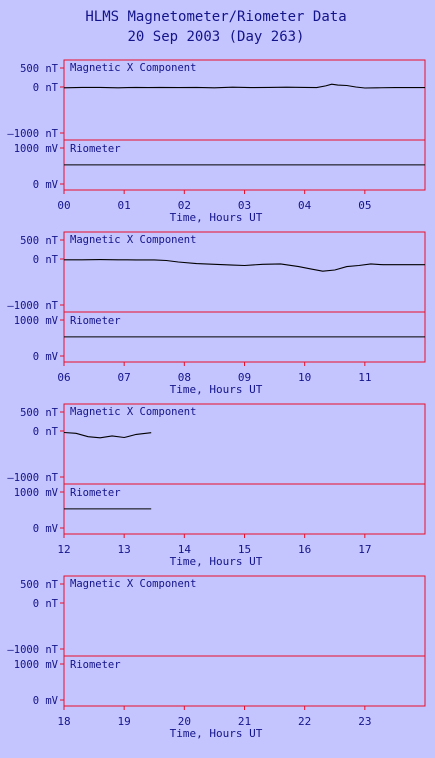 The height and width of the screenshot is (758, 435). I want to click on x-tick-label: 09, so click(244, 377).